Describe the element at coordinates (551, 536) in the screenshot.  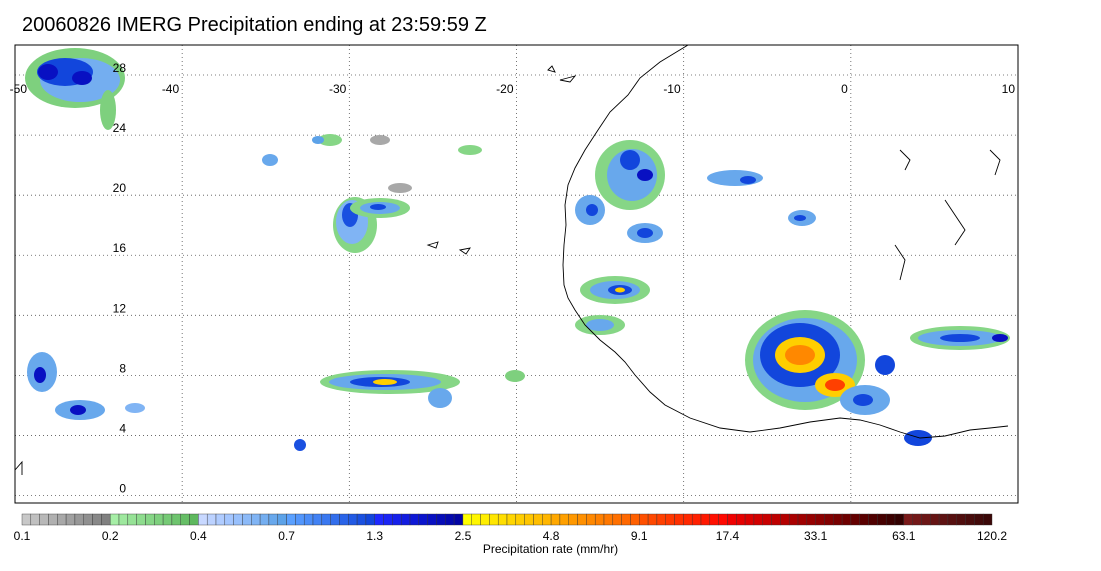
I see `legend-tick-label: 4.8` at that location.